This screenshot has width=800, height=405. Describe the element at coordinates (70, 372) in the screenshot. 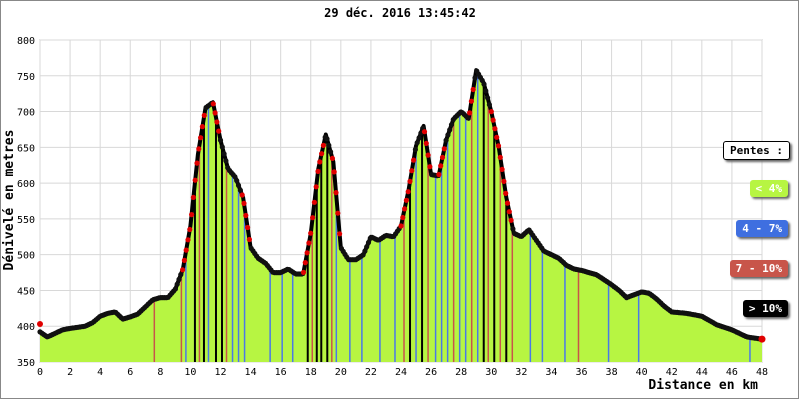

I see `x-tick-label: 2` at that location.